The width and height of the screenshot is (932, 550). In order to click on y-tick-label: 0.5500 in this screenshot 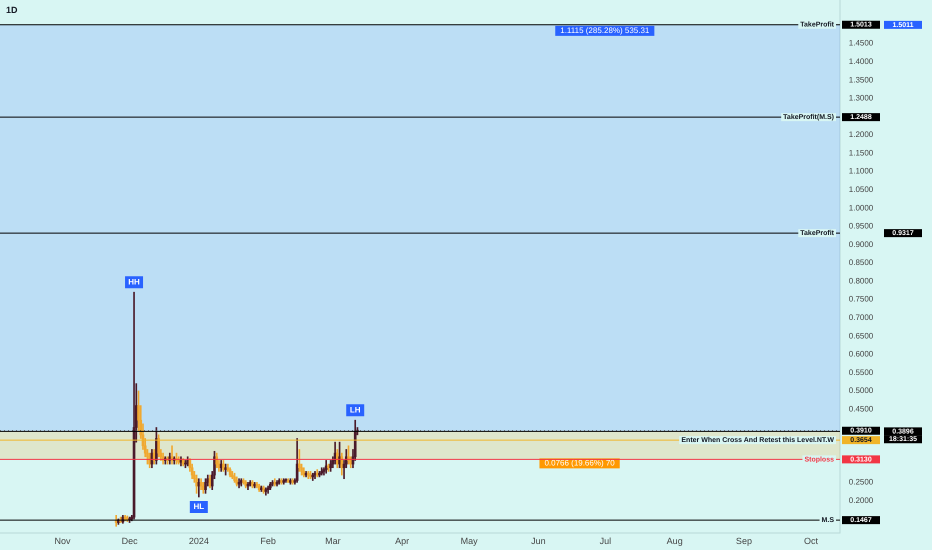, I will do `click(861, 372)`.